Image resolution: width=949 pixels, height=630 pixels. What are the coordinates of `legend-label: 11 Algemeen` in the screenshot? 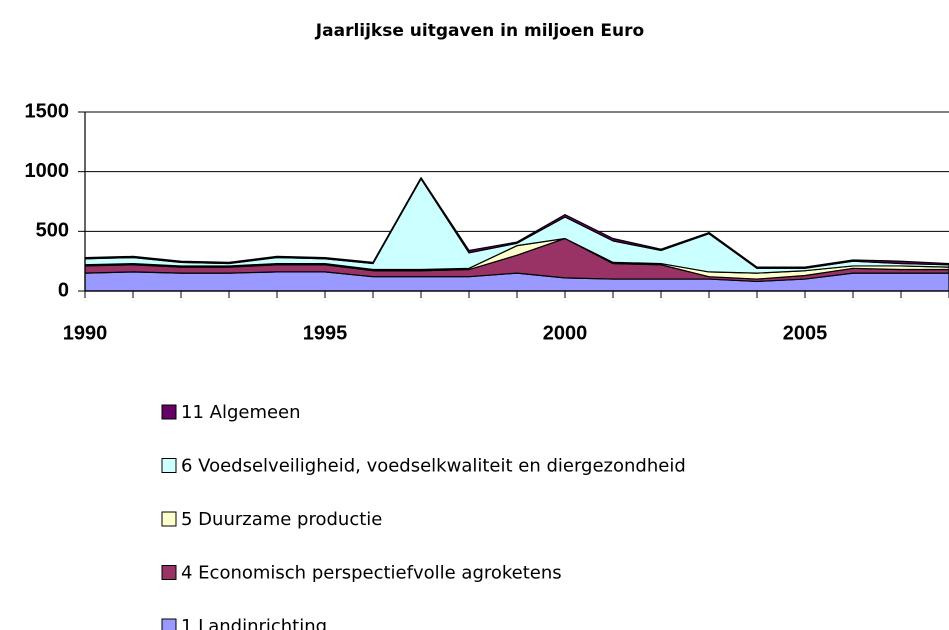 It's located at (241, 412).